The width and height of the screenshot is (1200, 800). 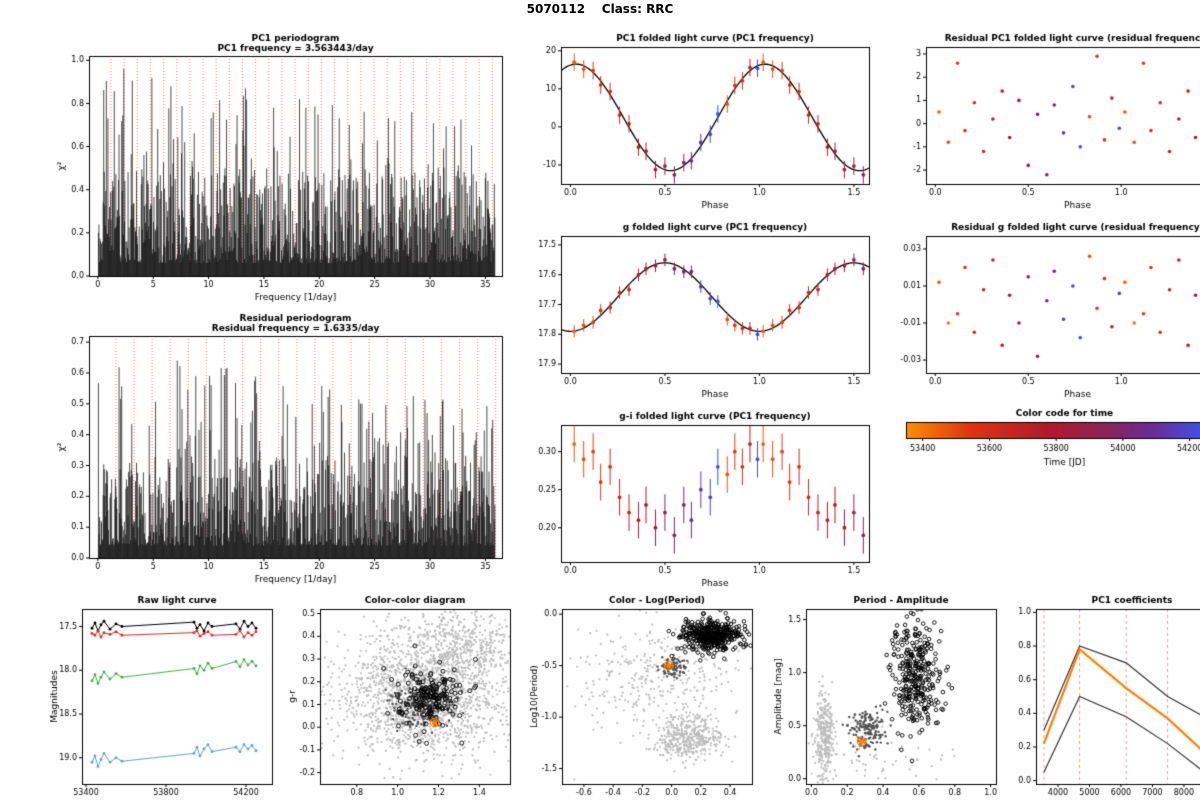 I want to click on pc1-coefficients, so click(x=1101, y=697).